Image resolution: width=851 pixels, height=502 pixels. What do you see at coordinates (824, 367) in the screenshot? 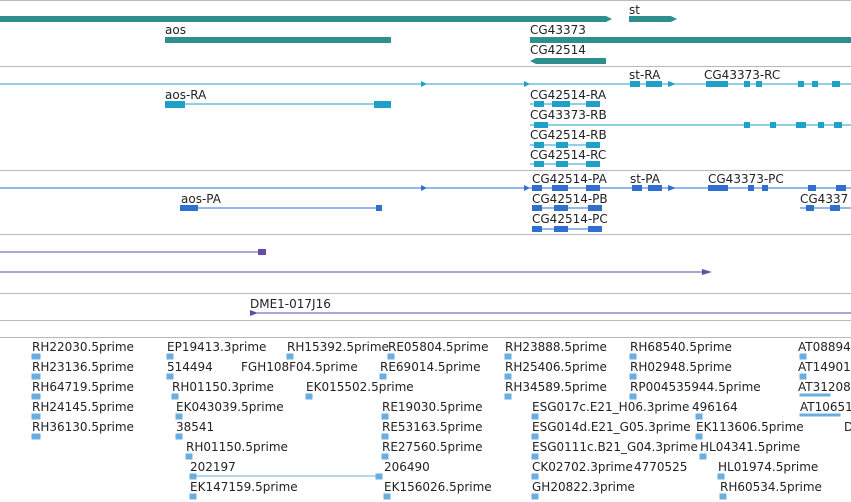
I see `est-label: AT14901` at bounding box center [824, 367].